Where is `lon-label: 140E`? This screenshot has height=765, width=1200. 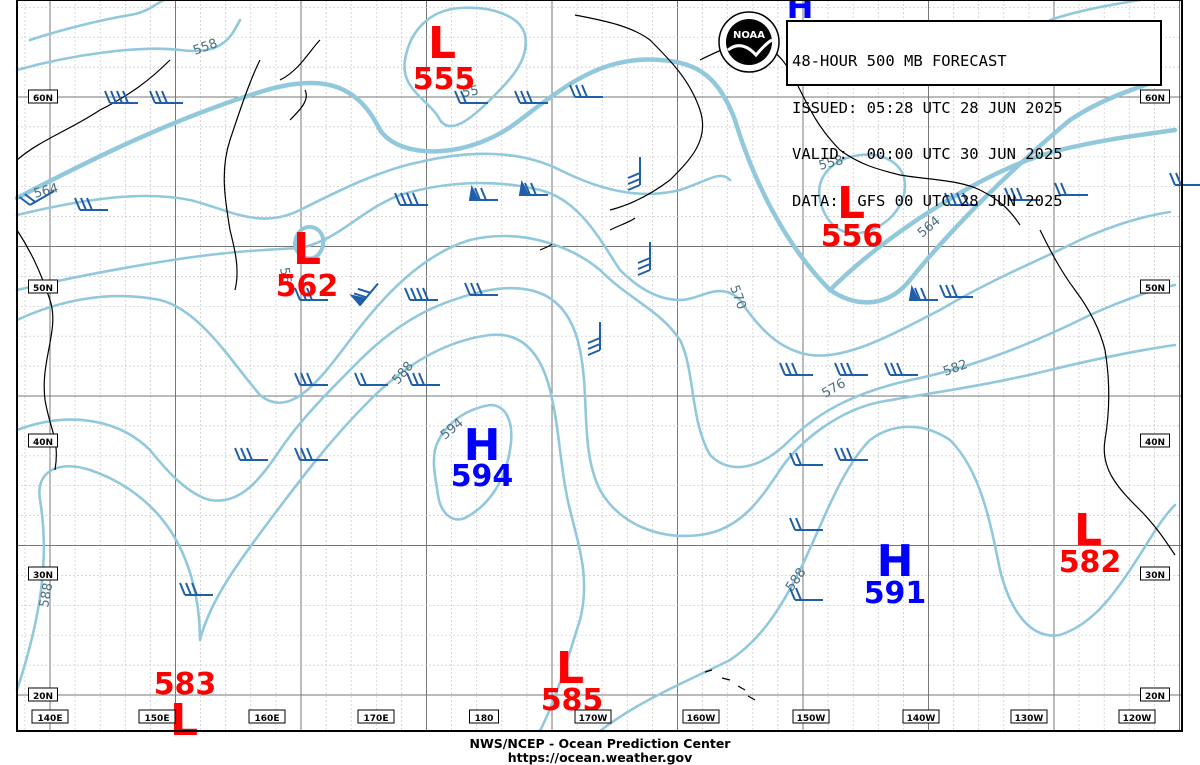
lon-label: 140E is located at coordinates (50, 719).